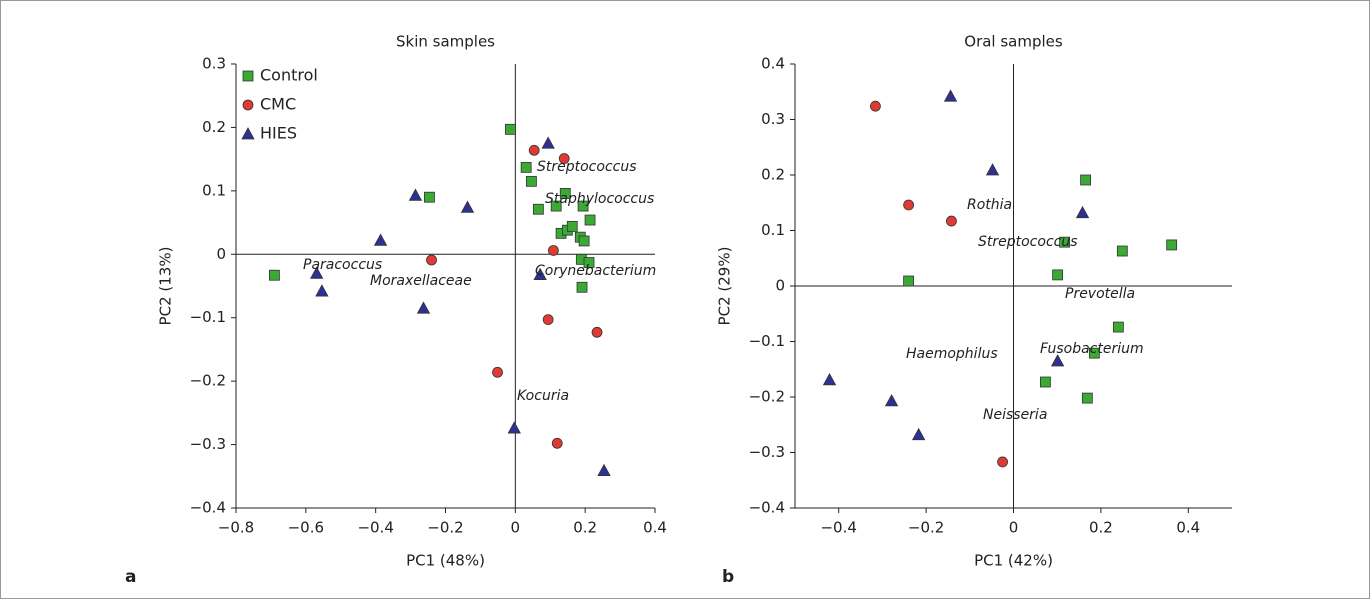 Image resolution: width=1370 pixels, height=603 pixels. Describe the element at coordinates (214, 190) in the screenshot. I see `y-tick-label: 0.1` at that location.